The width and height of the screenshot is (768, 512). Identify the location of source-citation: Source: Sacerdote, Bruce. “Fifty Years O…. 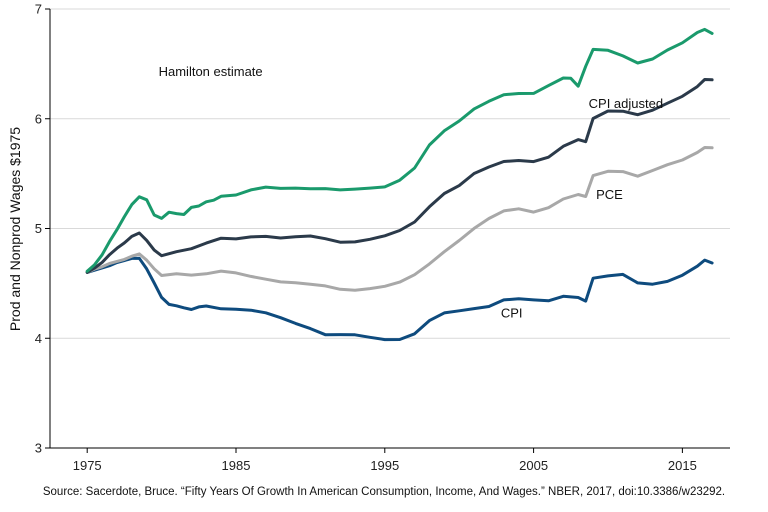
(384, 492).